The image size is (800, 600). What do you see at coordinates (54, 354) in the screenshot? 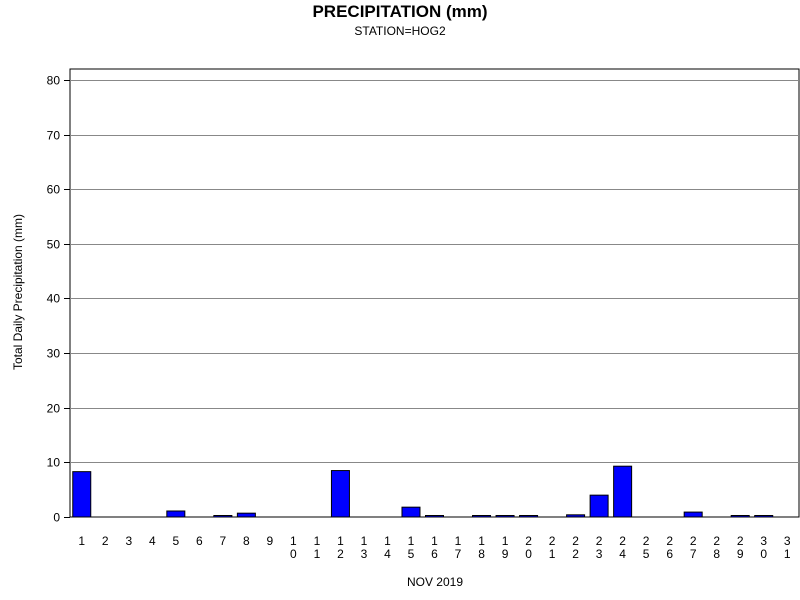
I see `y-tick-label: 30` at bounding box center [54, 354].